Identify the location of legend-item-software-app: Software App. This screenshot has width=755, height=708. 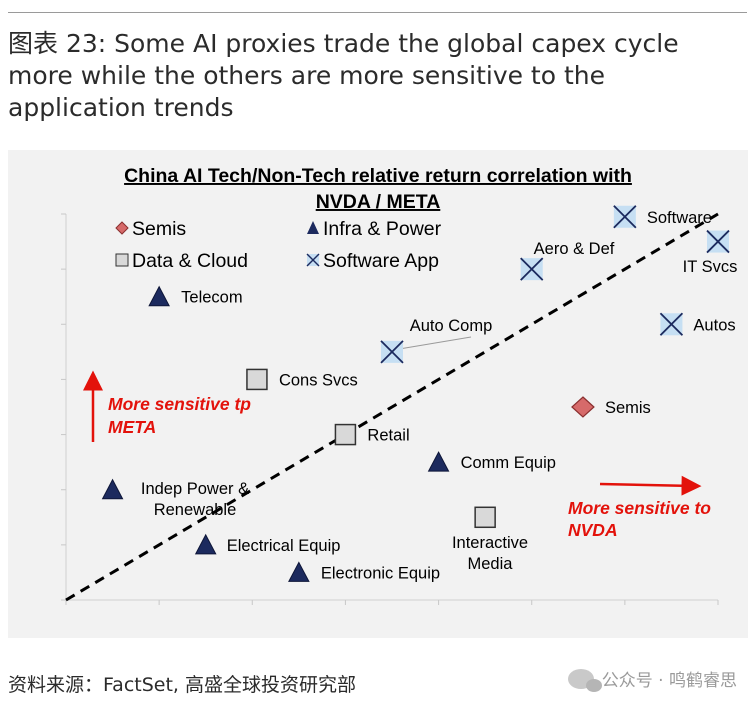
(372, 261).